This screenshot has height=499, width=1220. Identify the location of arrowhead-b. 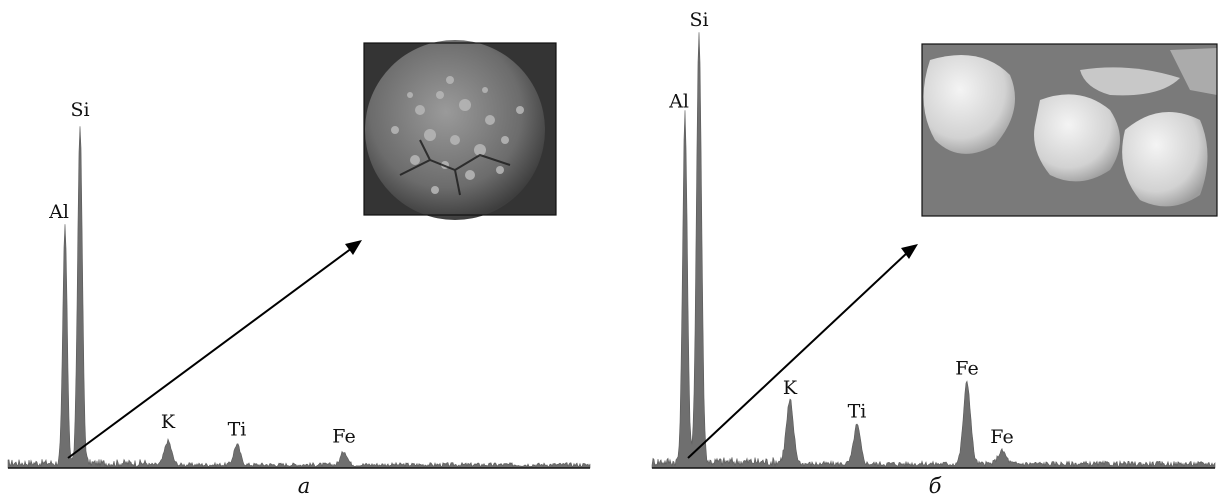
(909, 251).